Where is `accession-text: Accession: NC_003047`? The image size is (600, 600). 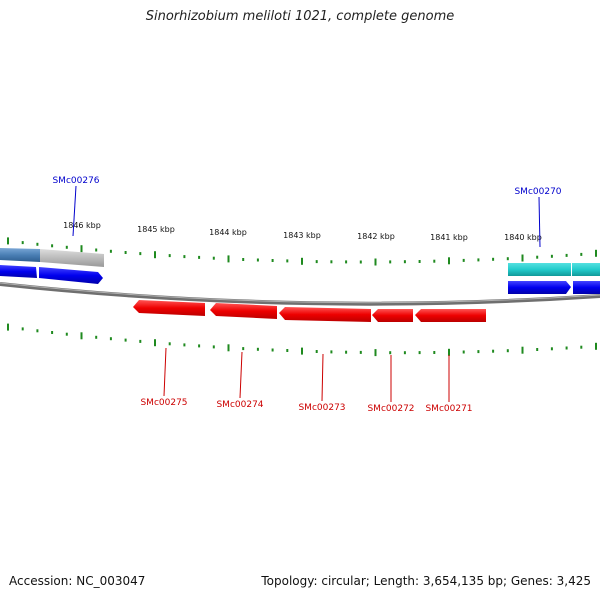 accession-text: Accession: NC_003047 is located at coordinates (77, 581).